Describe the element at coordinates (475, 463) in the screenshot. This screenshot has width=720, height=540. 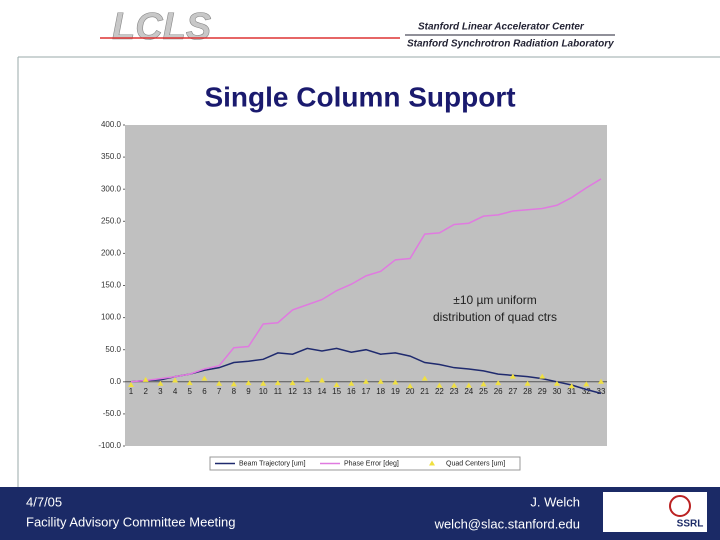
I see `legend-label: Quad Centers [um]` at that location.